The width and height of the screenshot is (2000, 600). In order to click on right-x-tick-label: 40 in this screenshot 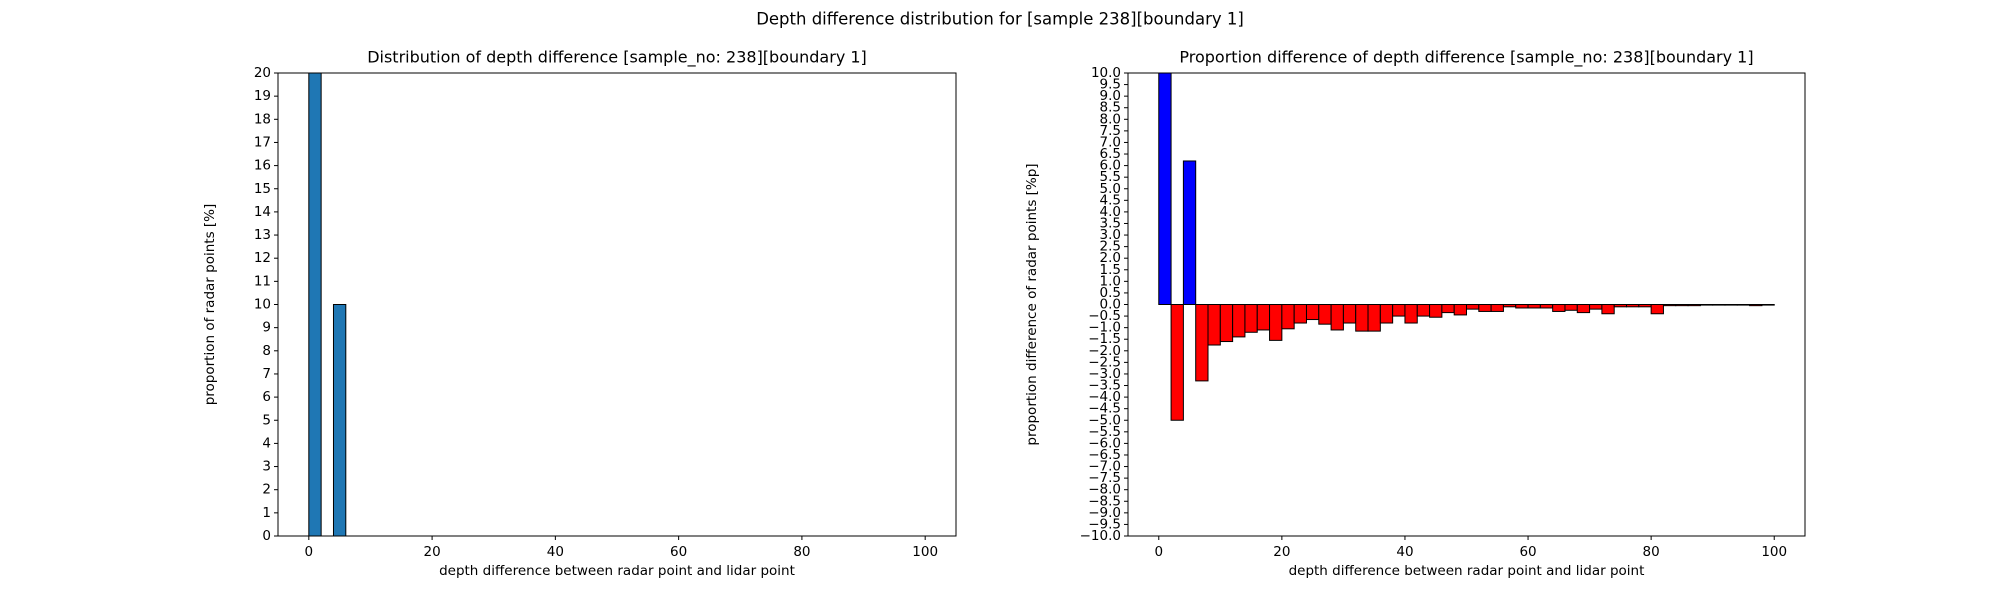, I will do `click(1404, 552)`.